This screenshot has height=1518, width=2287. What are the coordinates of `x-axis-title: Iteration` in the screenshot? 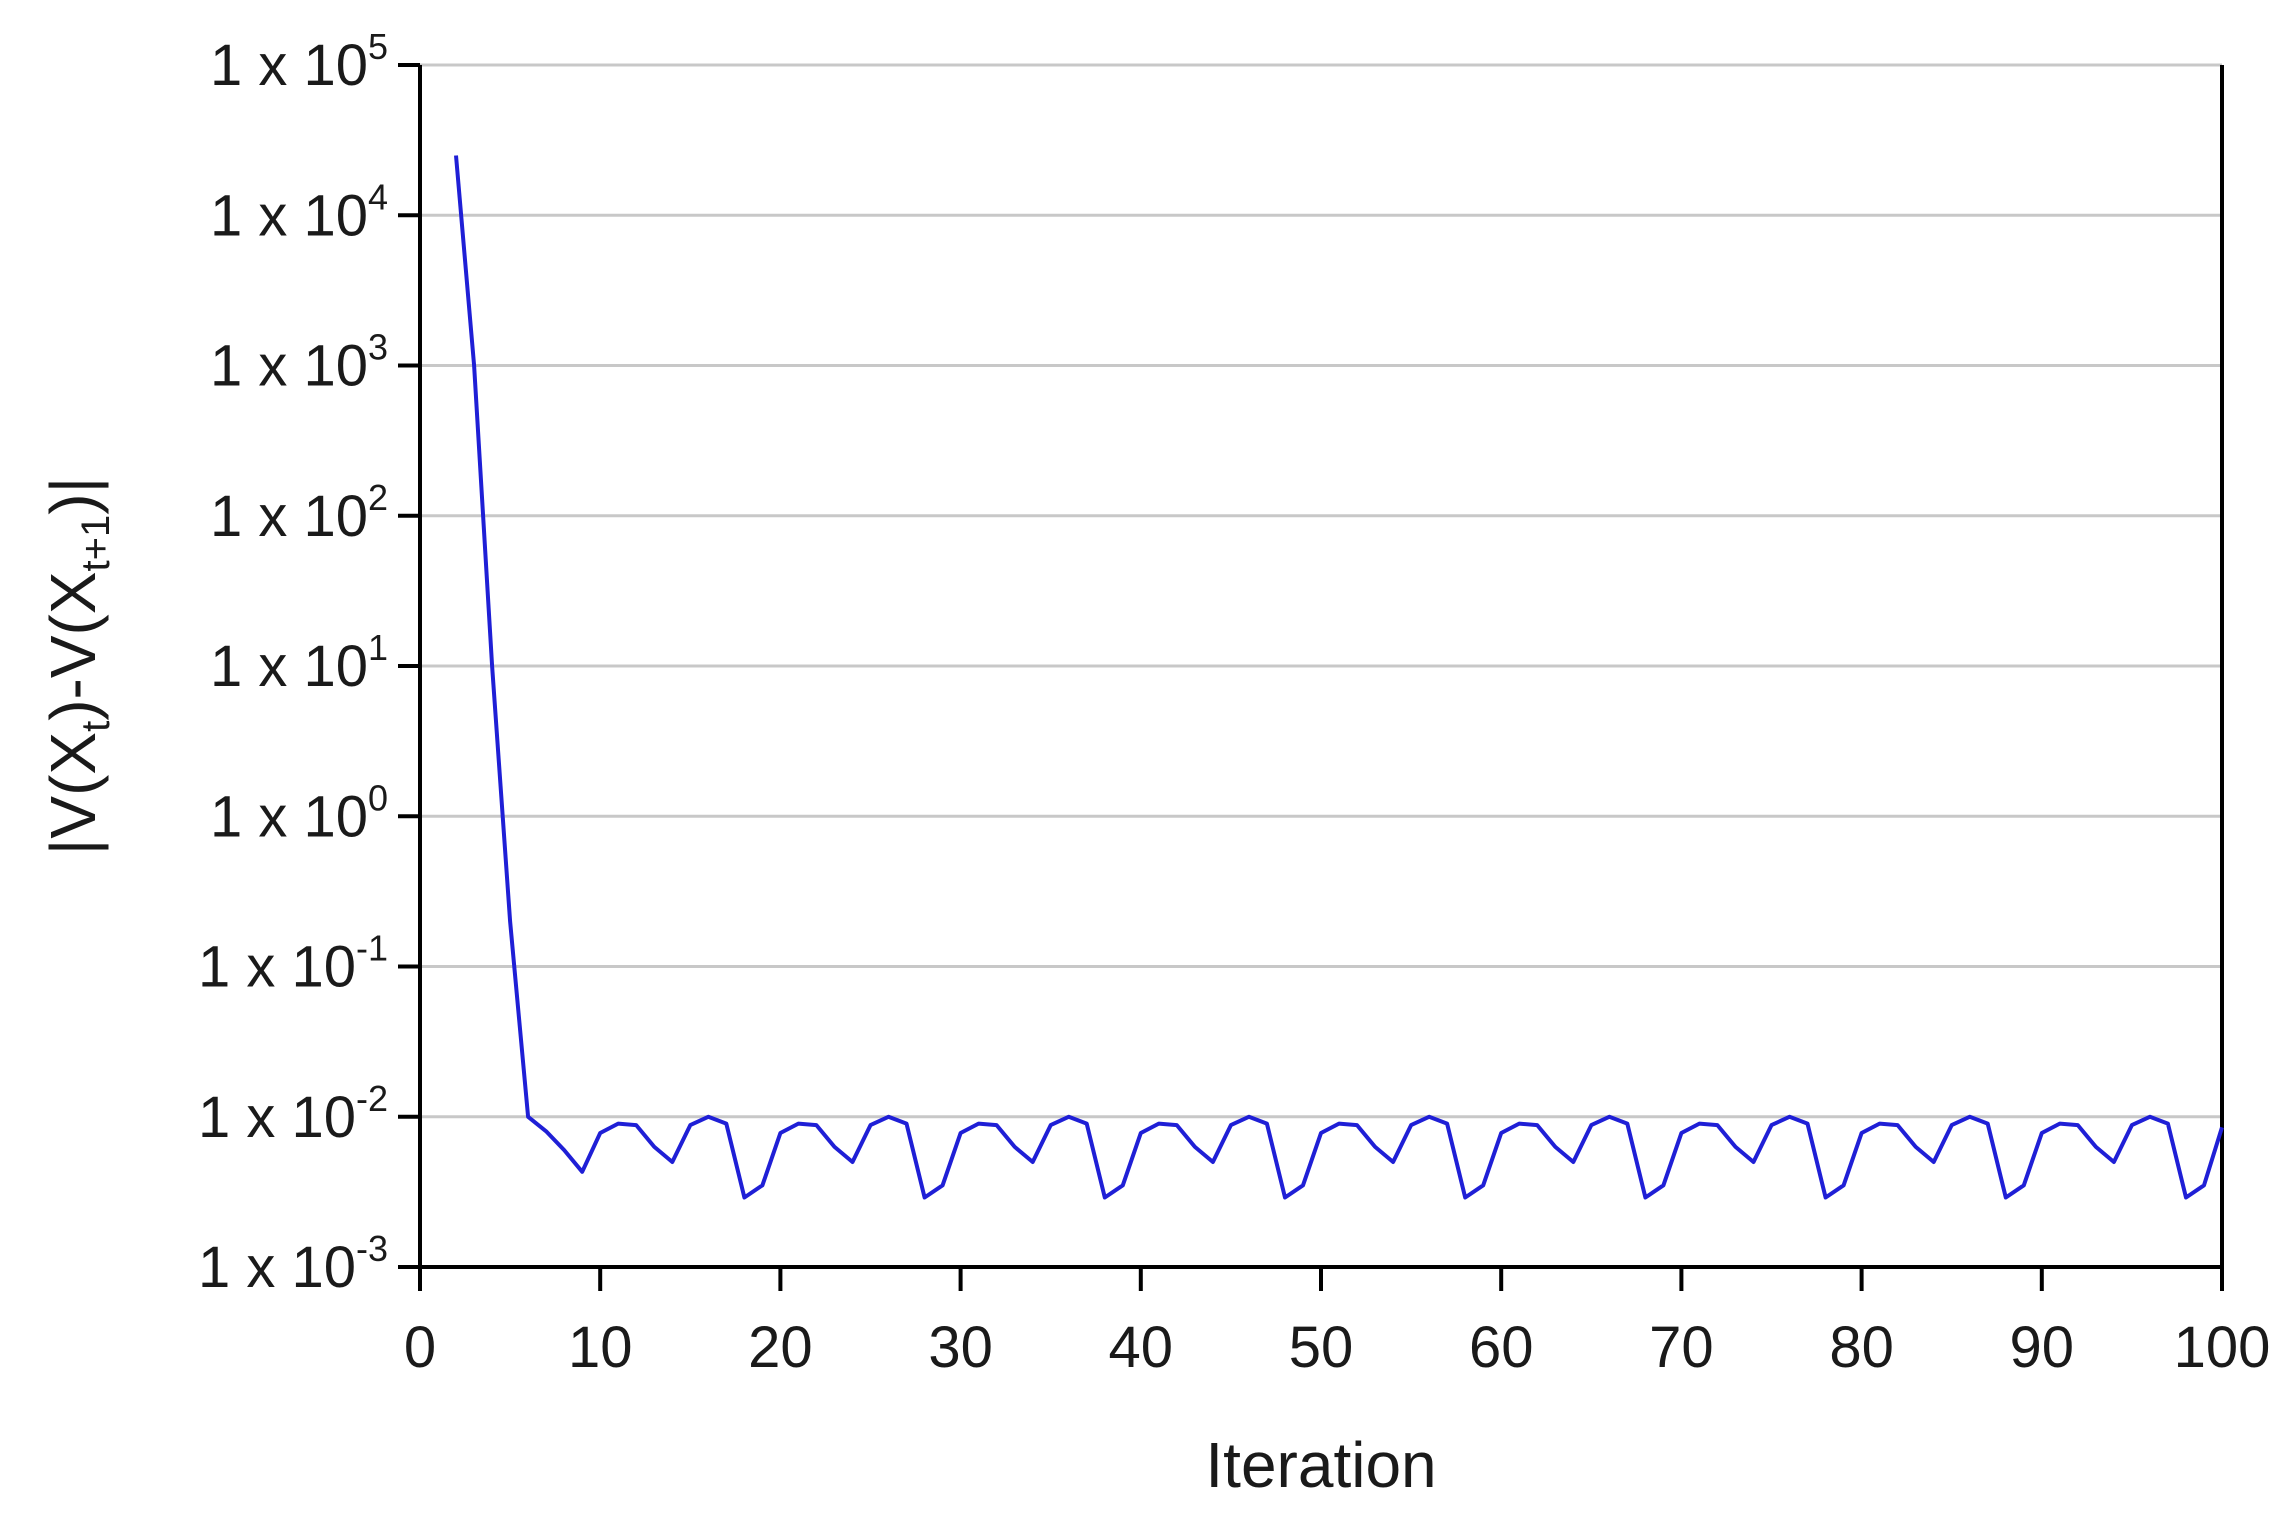 It's located at (1320, 1465).